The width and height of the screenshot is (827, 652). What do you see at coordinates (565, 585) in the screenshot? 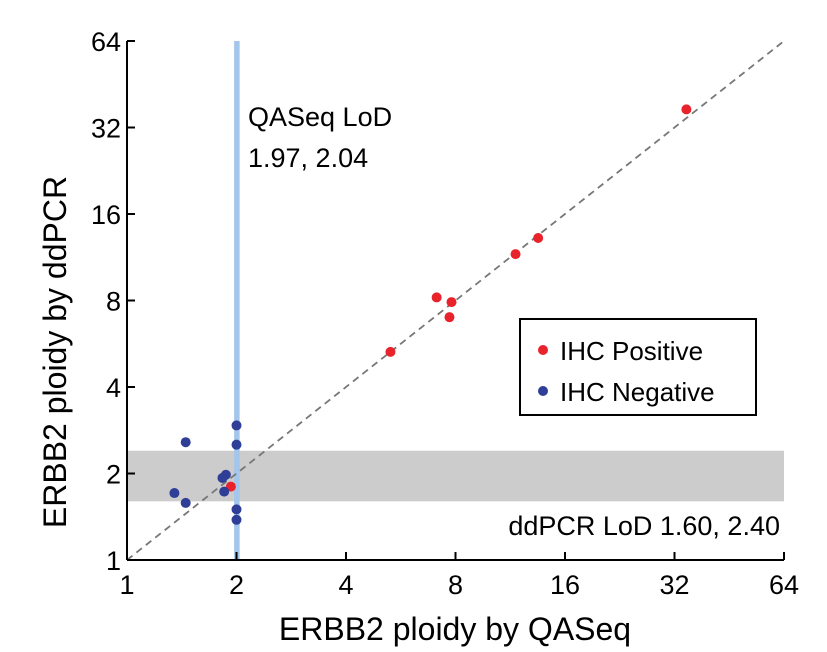
I see `x-tick-label: 16` at bounding box center [565, 585].